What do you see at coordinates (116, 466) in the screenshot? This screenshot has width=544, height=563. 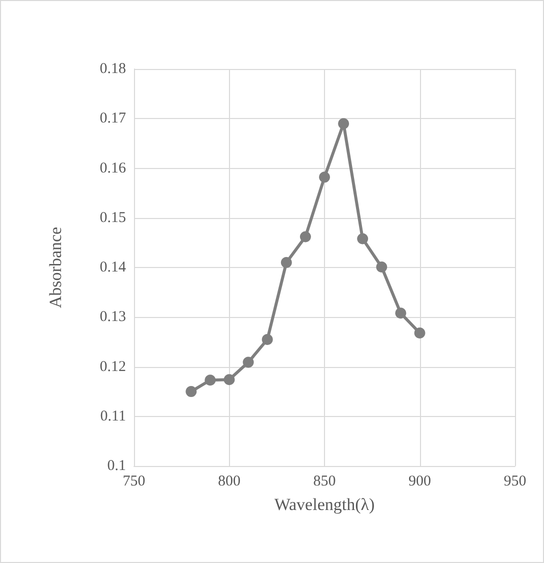 I see `y-tick-label: 0.1` at bounding box center [116, 466].